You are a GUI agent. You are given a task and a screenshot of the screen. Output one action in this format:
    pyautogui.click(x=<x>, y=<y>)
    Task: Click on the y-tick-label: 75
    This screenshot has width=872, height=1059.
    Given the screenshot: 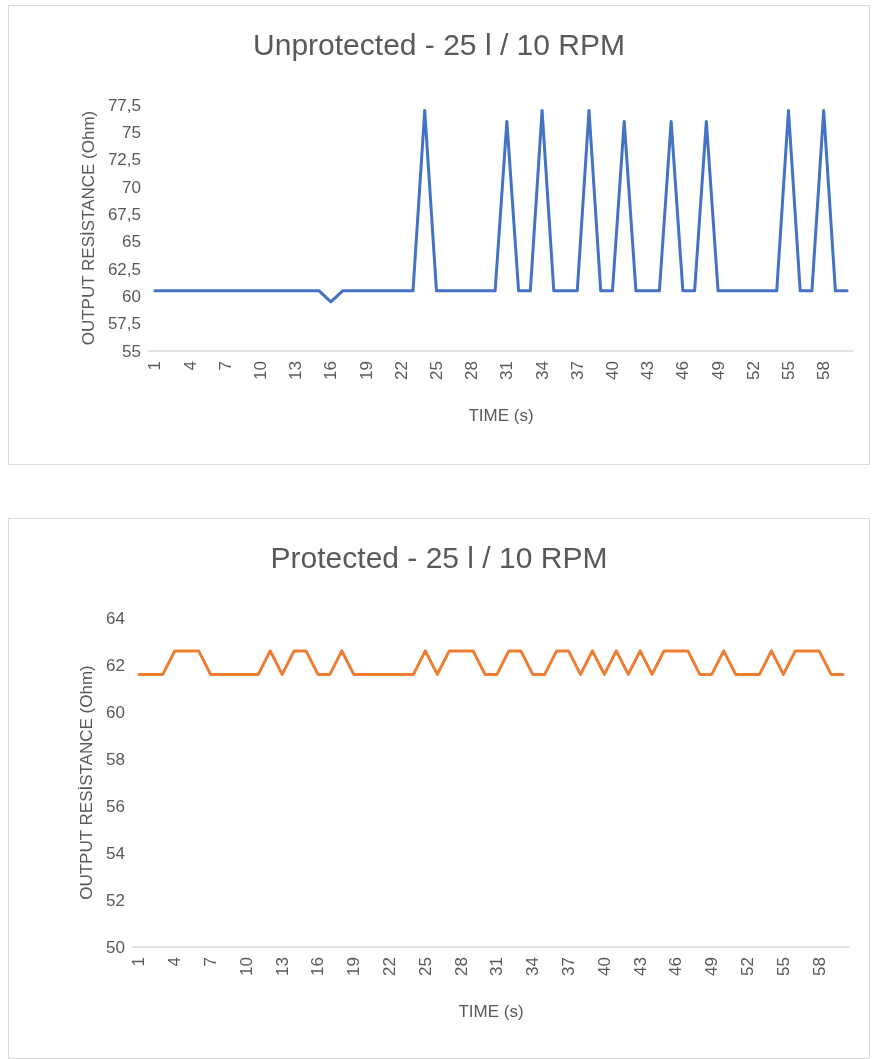 What is the action you would take?
    pyautogui.click(x=131, y=132)
    